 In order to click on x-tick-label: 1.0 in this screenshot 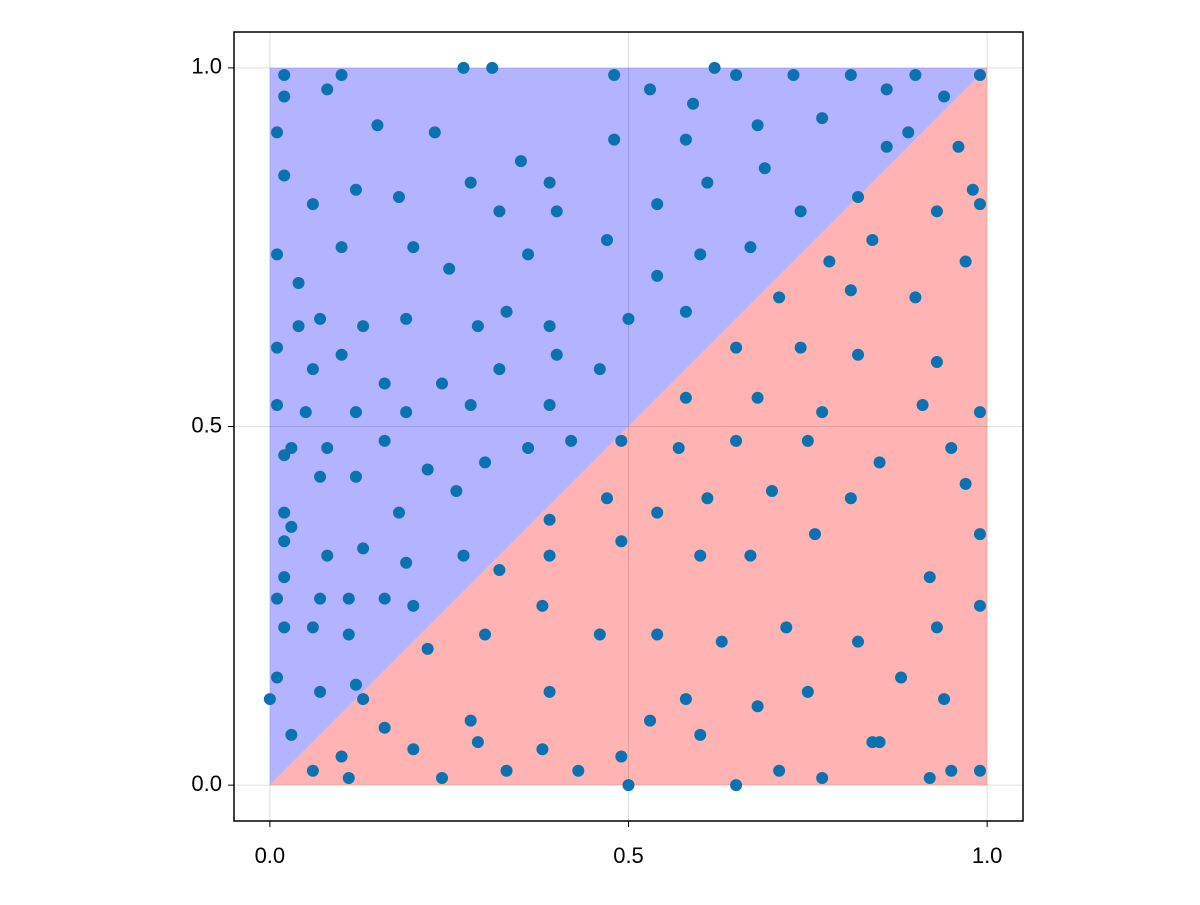, I will do `click(987, 855)`.